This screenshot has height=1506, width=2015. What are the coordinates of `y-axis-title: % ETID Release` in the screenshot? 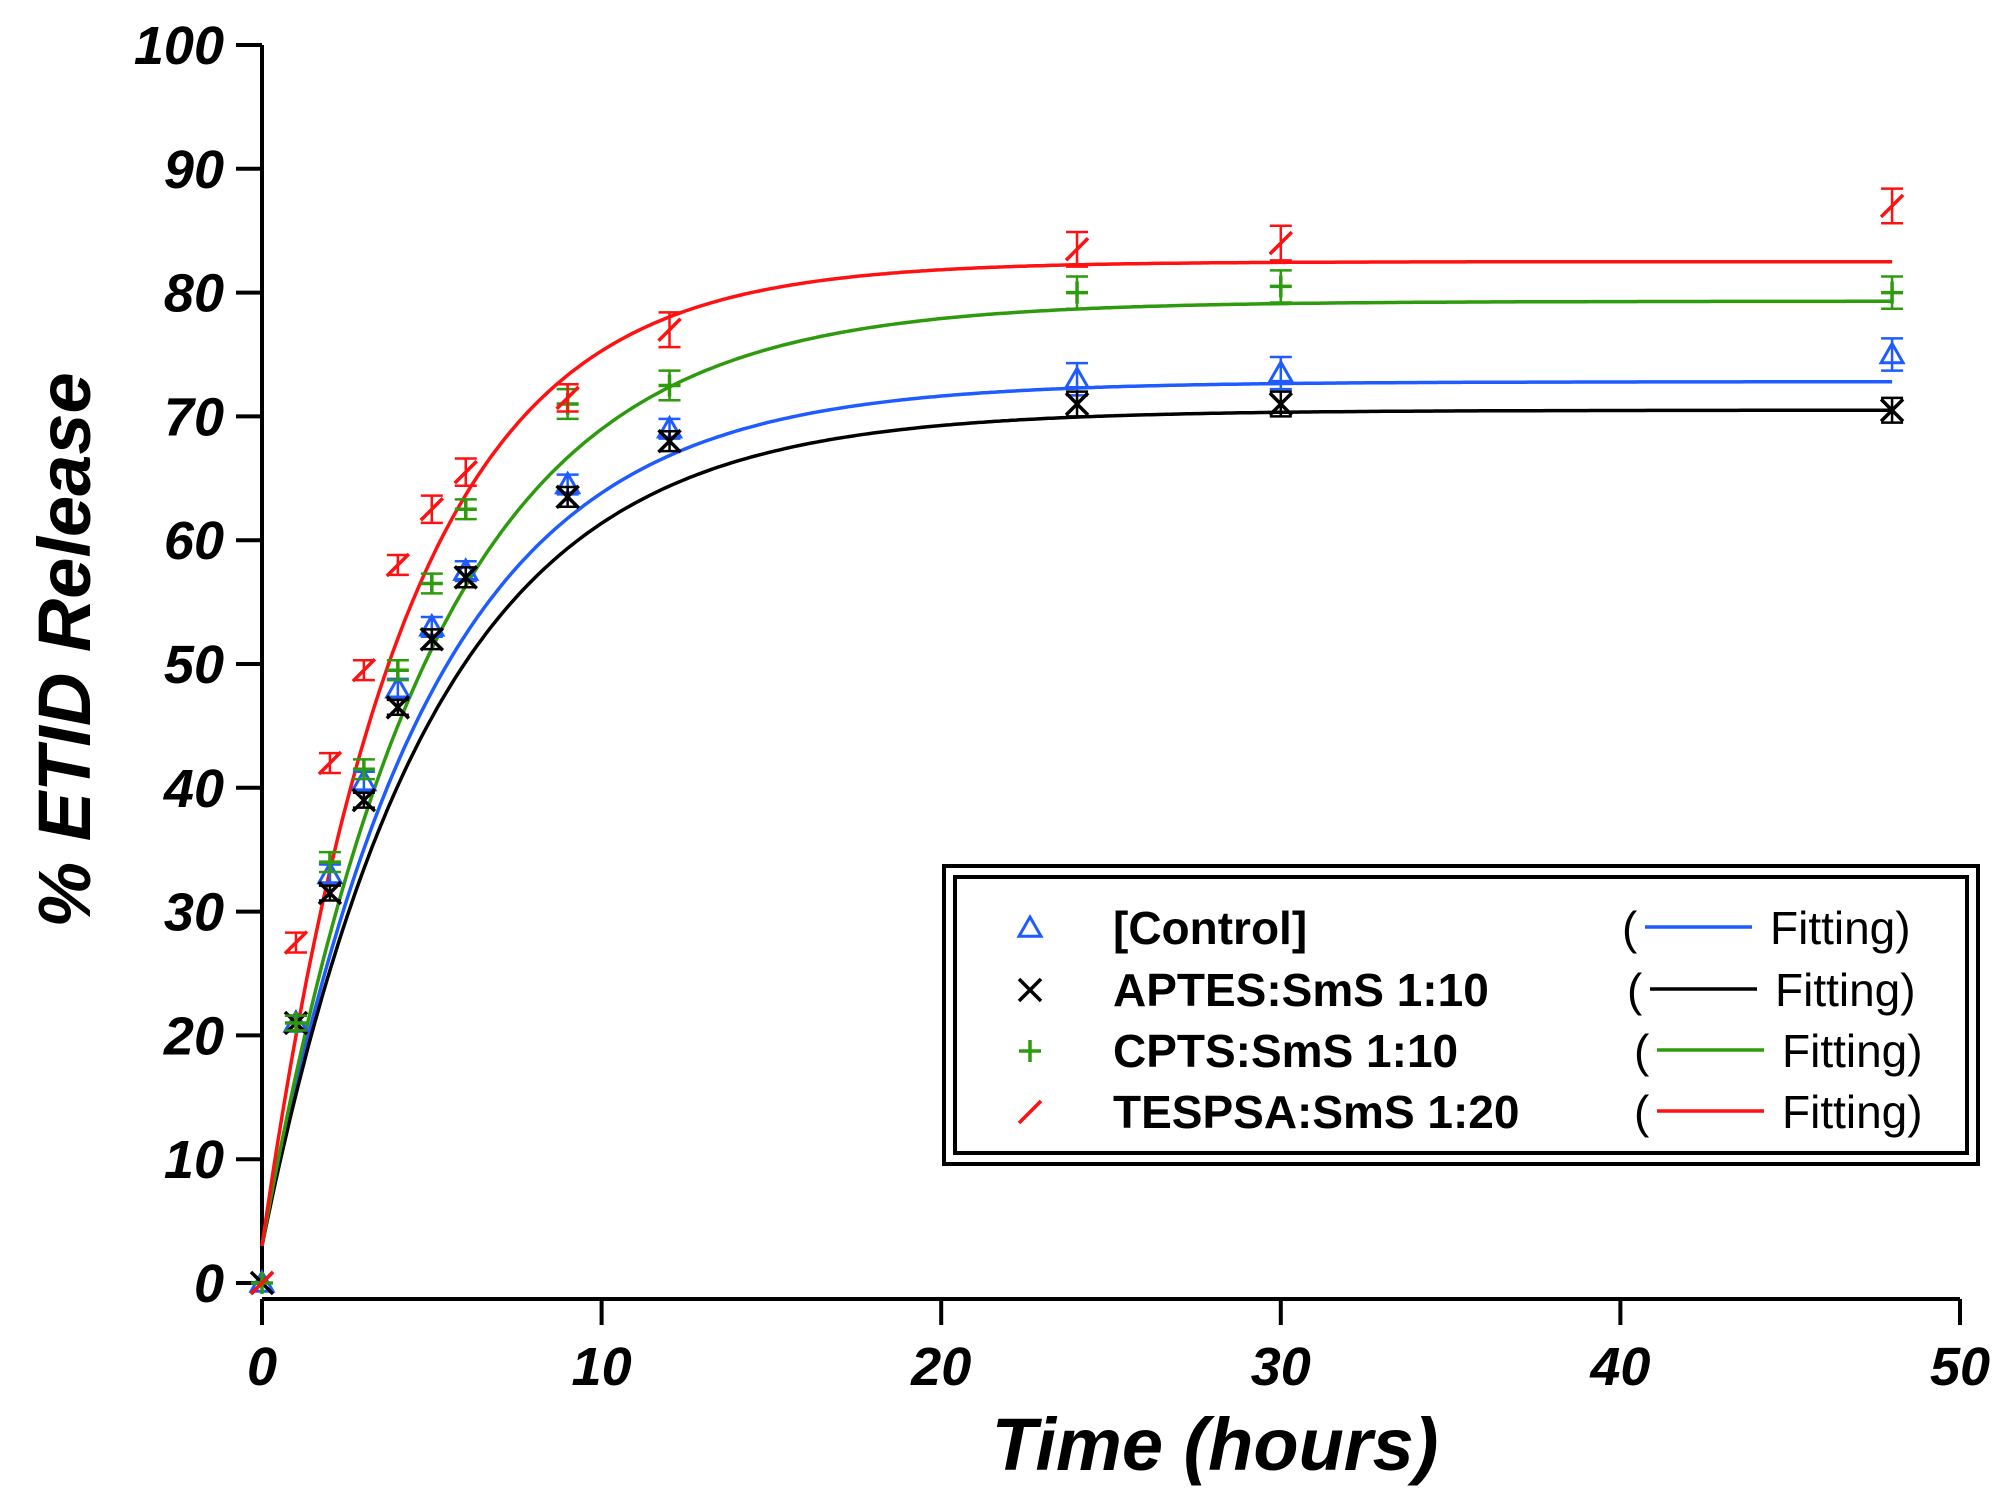 It's located at (64, 649).